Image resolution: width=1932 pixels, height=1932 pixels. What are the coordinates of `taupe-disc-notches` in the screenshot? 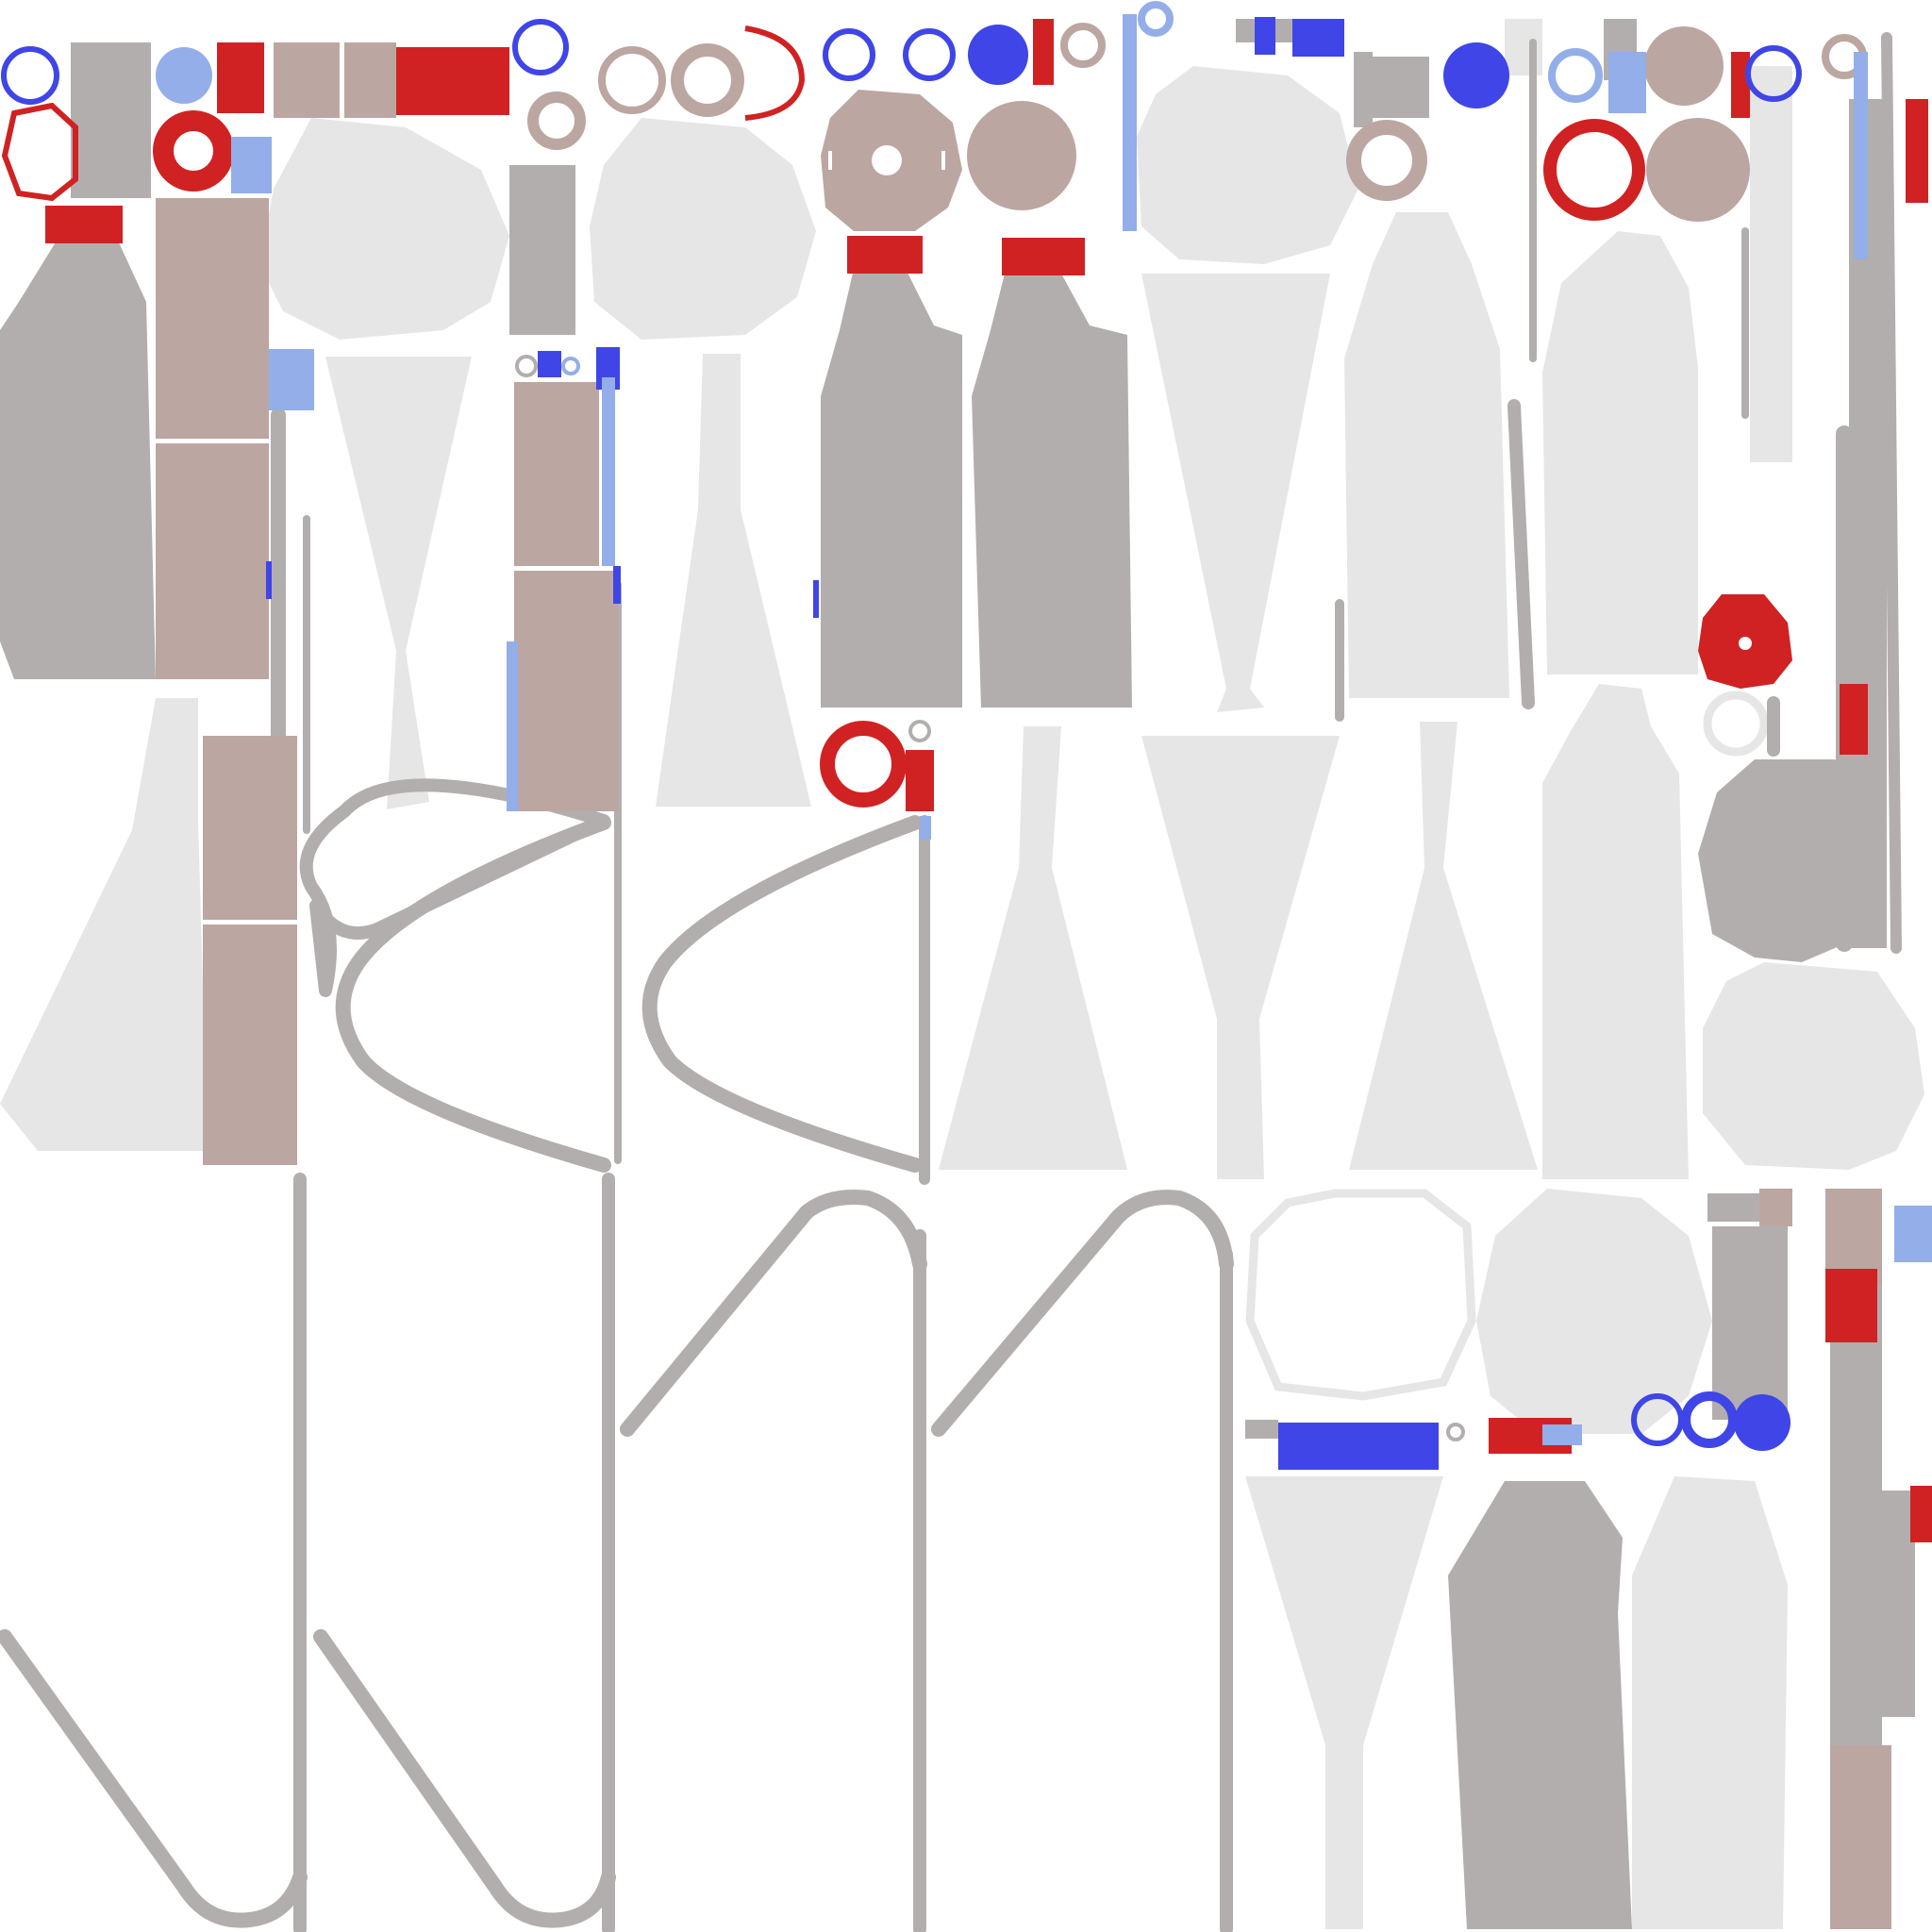 It's located at (887, 160).